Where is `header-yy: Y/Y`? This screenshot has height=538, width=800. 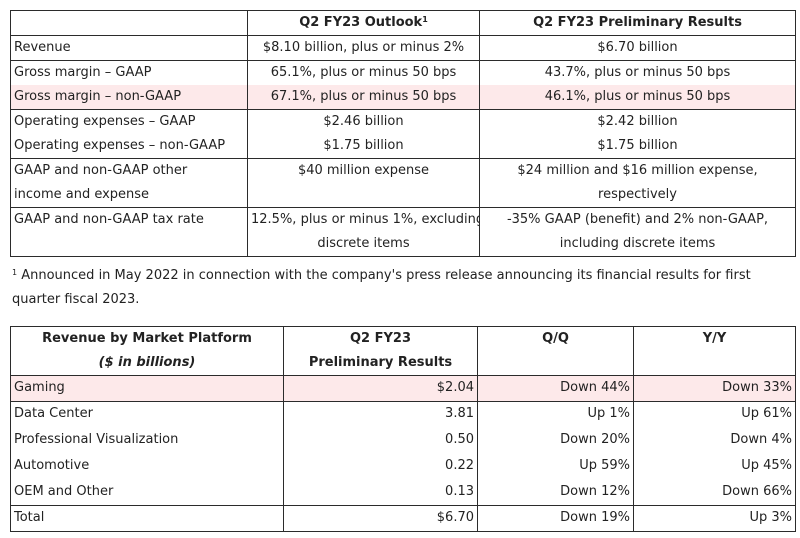
header-yy: Y/Y is located at coordinates (714, 351).